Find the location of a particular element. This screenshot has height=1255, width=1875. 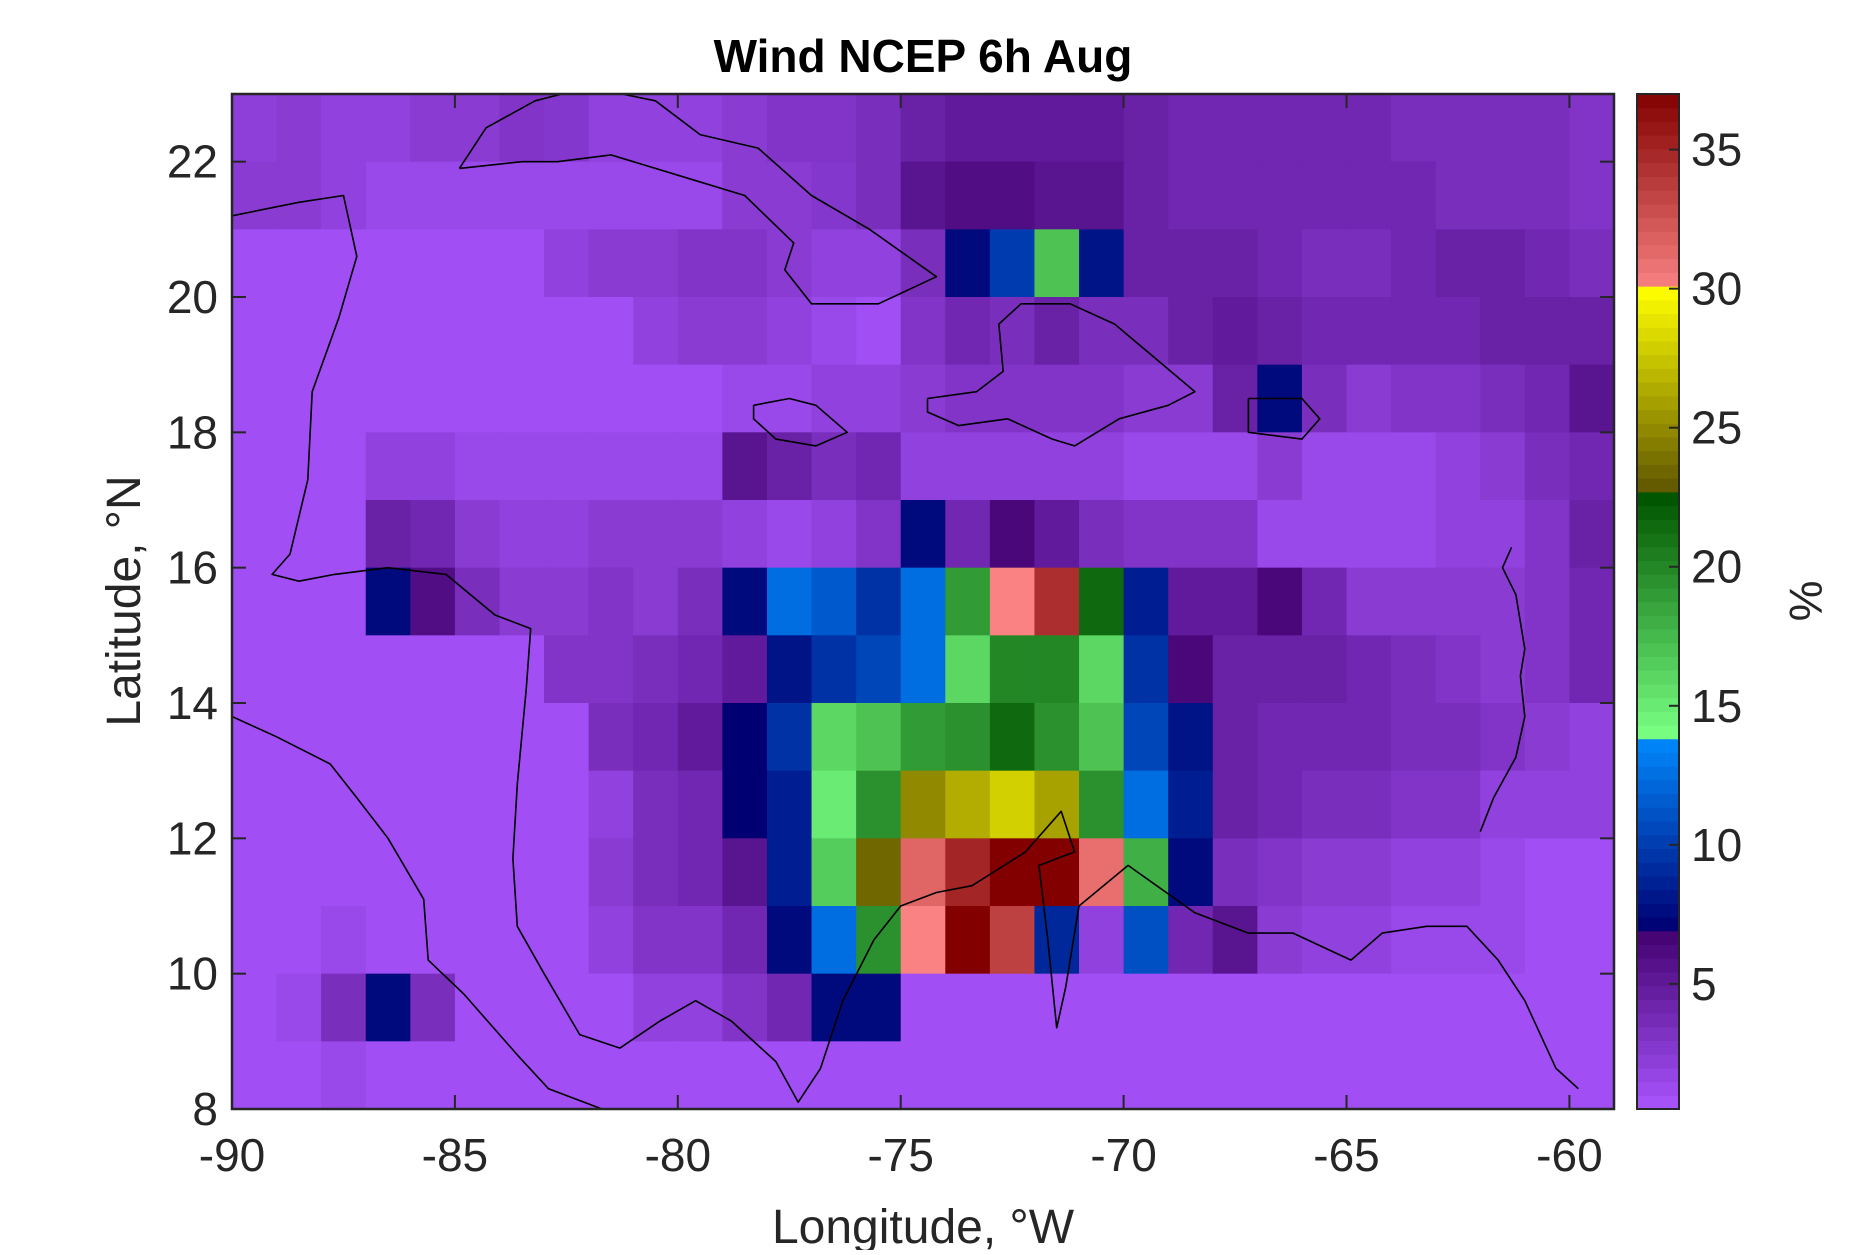

colorbar-label: % is located at coordinates (1806, 601).